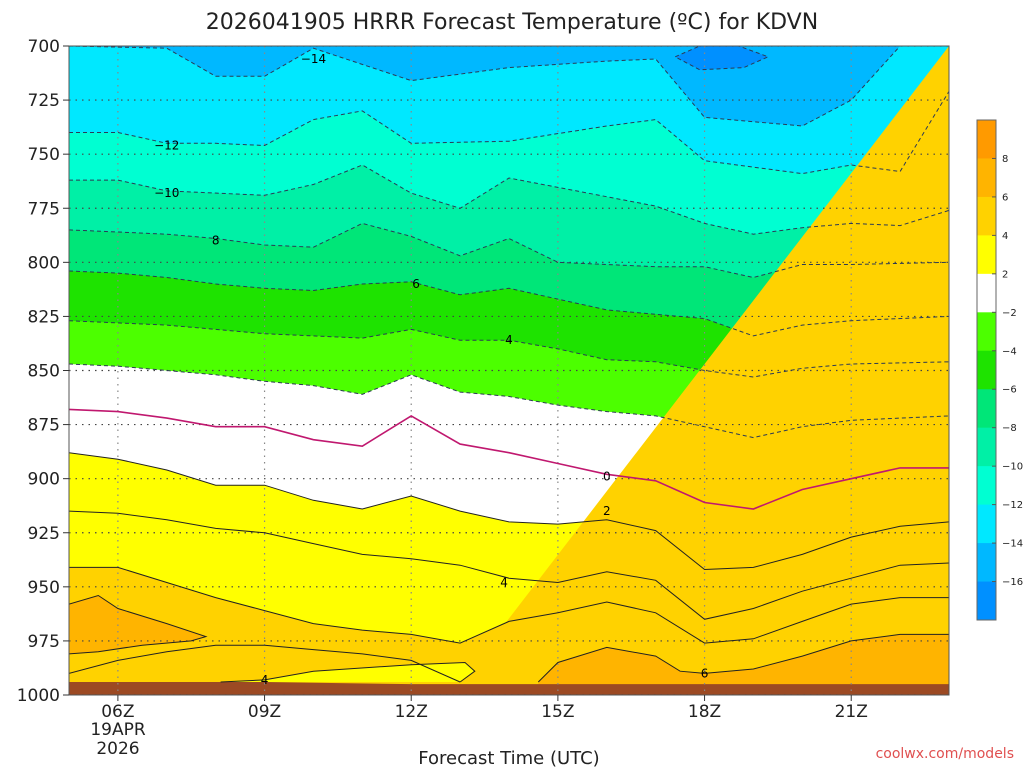 This screenshot has width=1024, height=768. What do you see at coordinates (313, 59) in the screenshot?
I see `isotherm-label: −14` at bounding box center [313, 59].